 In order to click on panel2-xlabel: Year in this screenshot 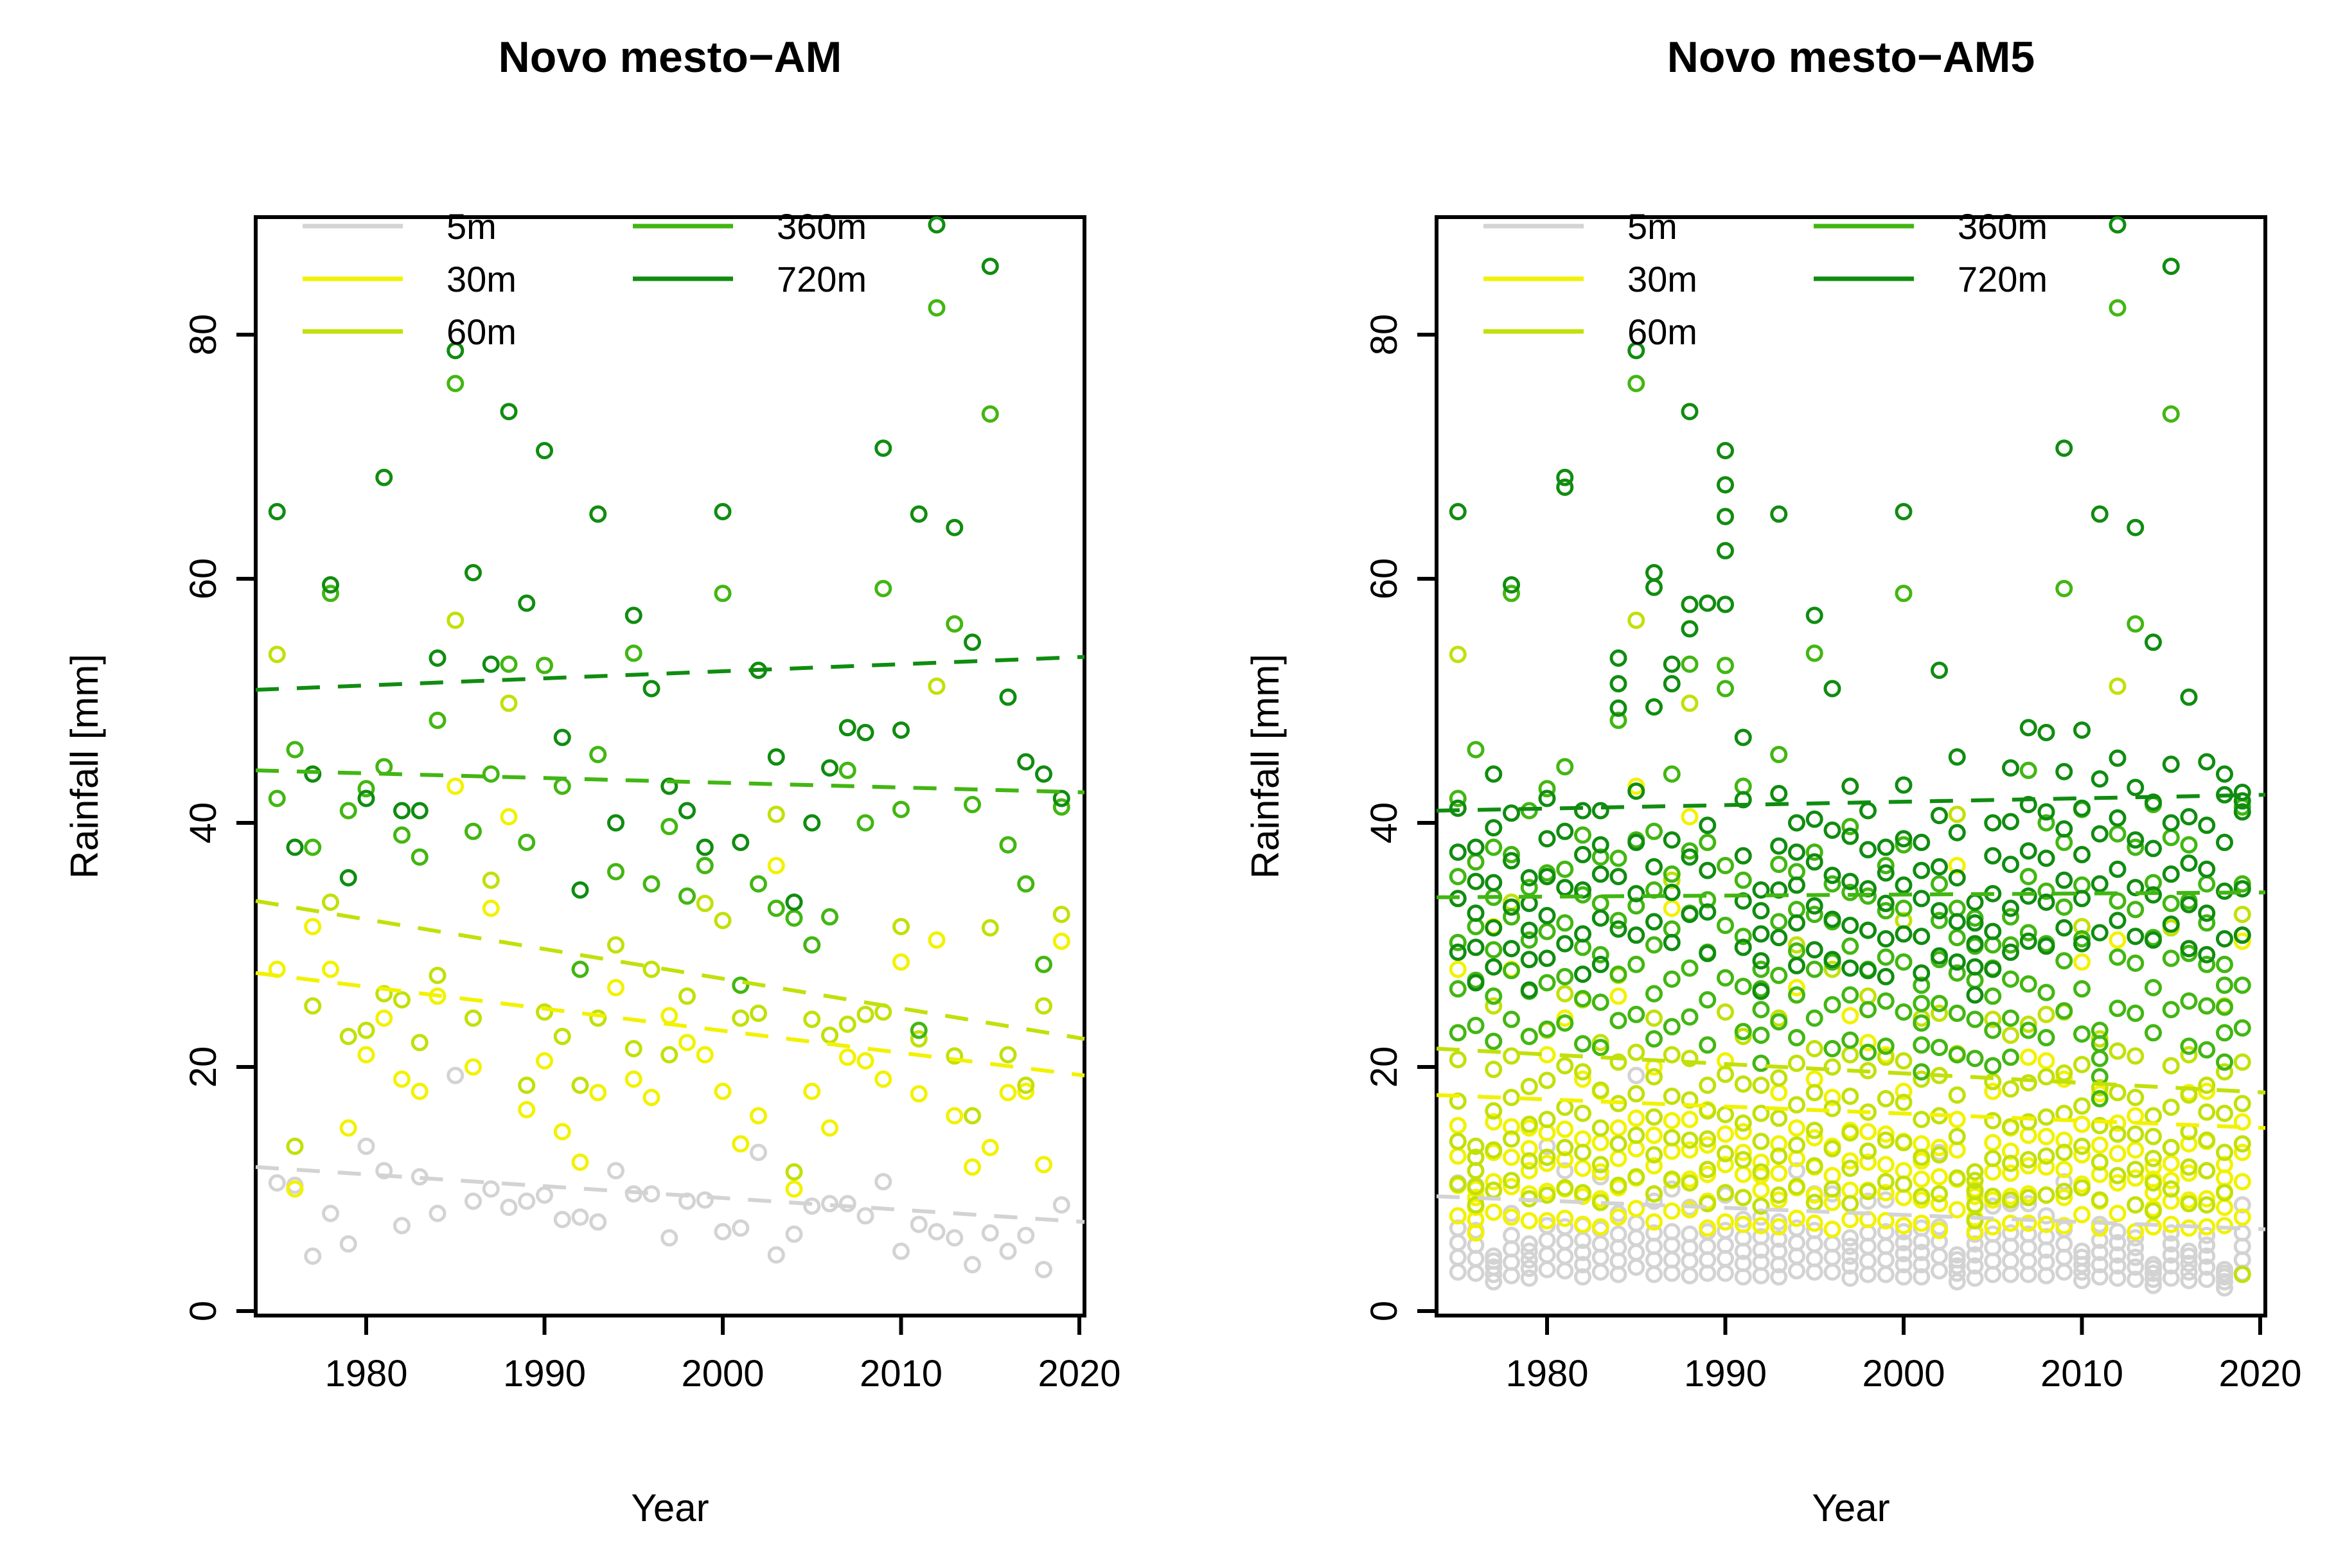, I will do `click(1850, 1507)`.